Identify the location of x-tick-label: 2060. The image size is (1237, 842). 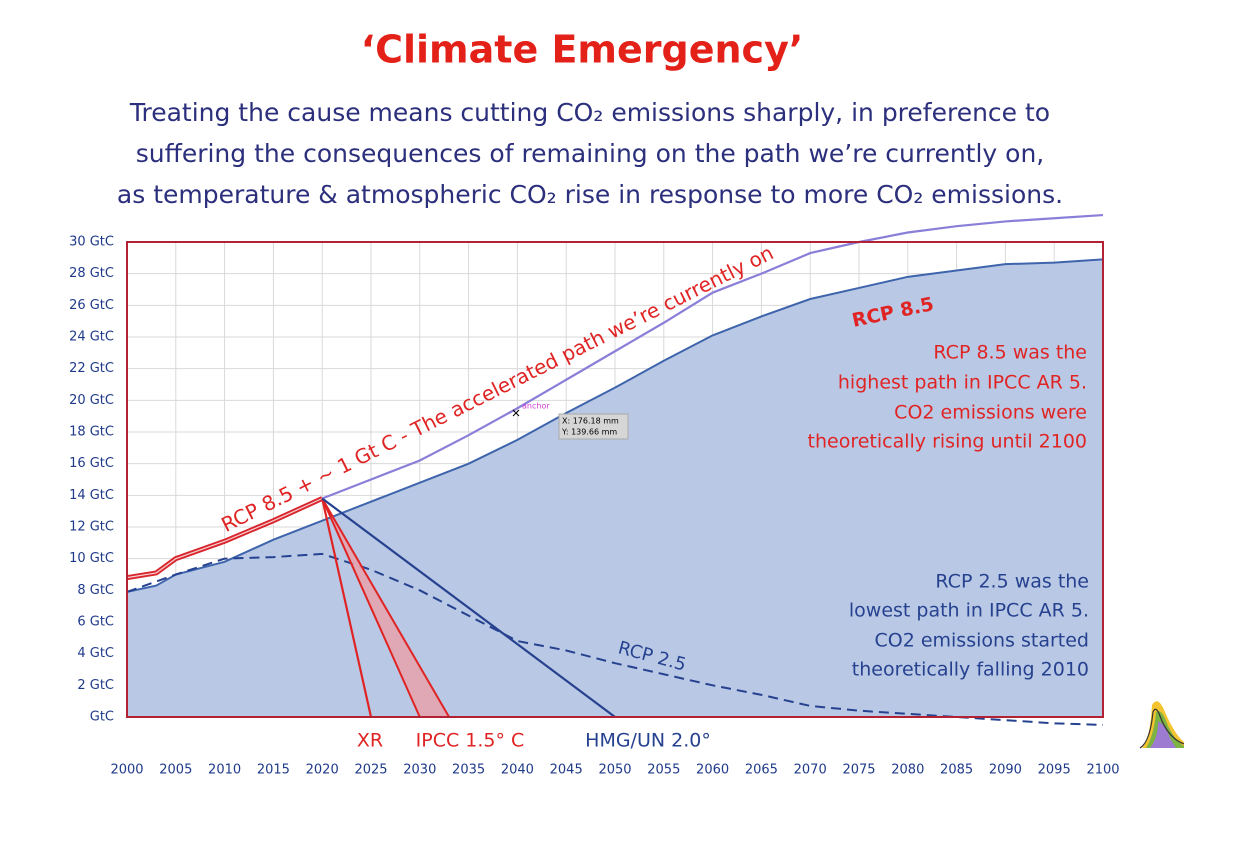
(712, 770).